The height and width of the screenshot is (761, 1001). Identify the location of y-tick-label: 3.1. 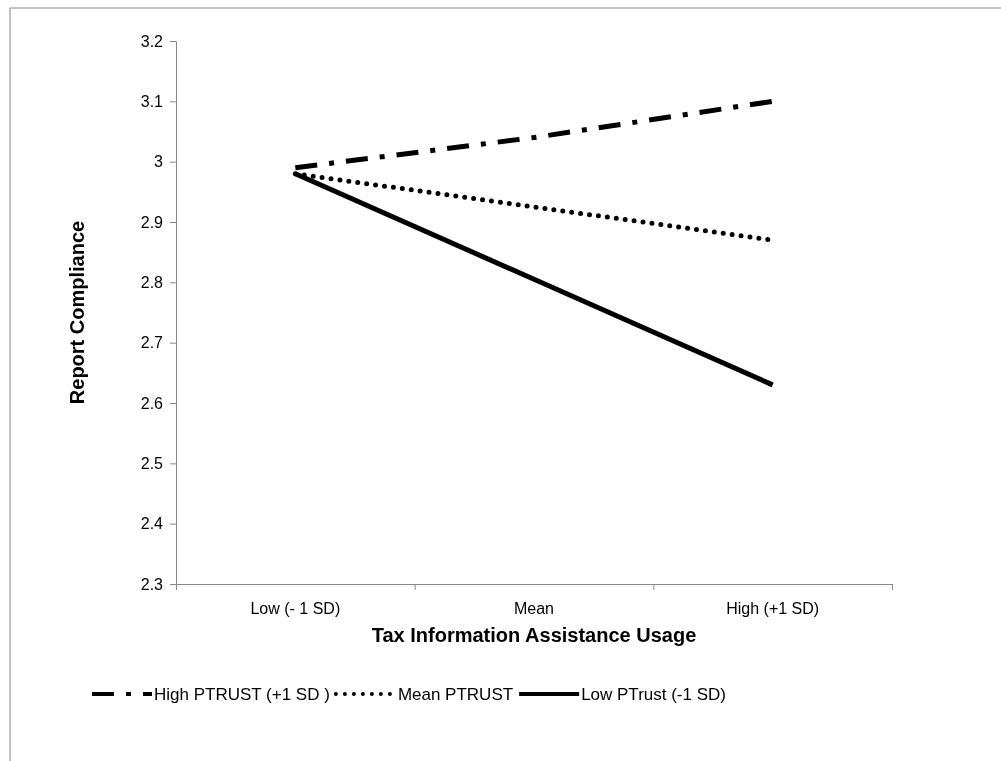
(152, 101).